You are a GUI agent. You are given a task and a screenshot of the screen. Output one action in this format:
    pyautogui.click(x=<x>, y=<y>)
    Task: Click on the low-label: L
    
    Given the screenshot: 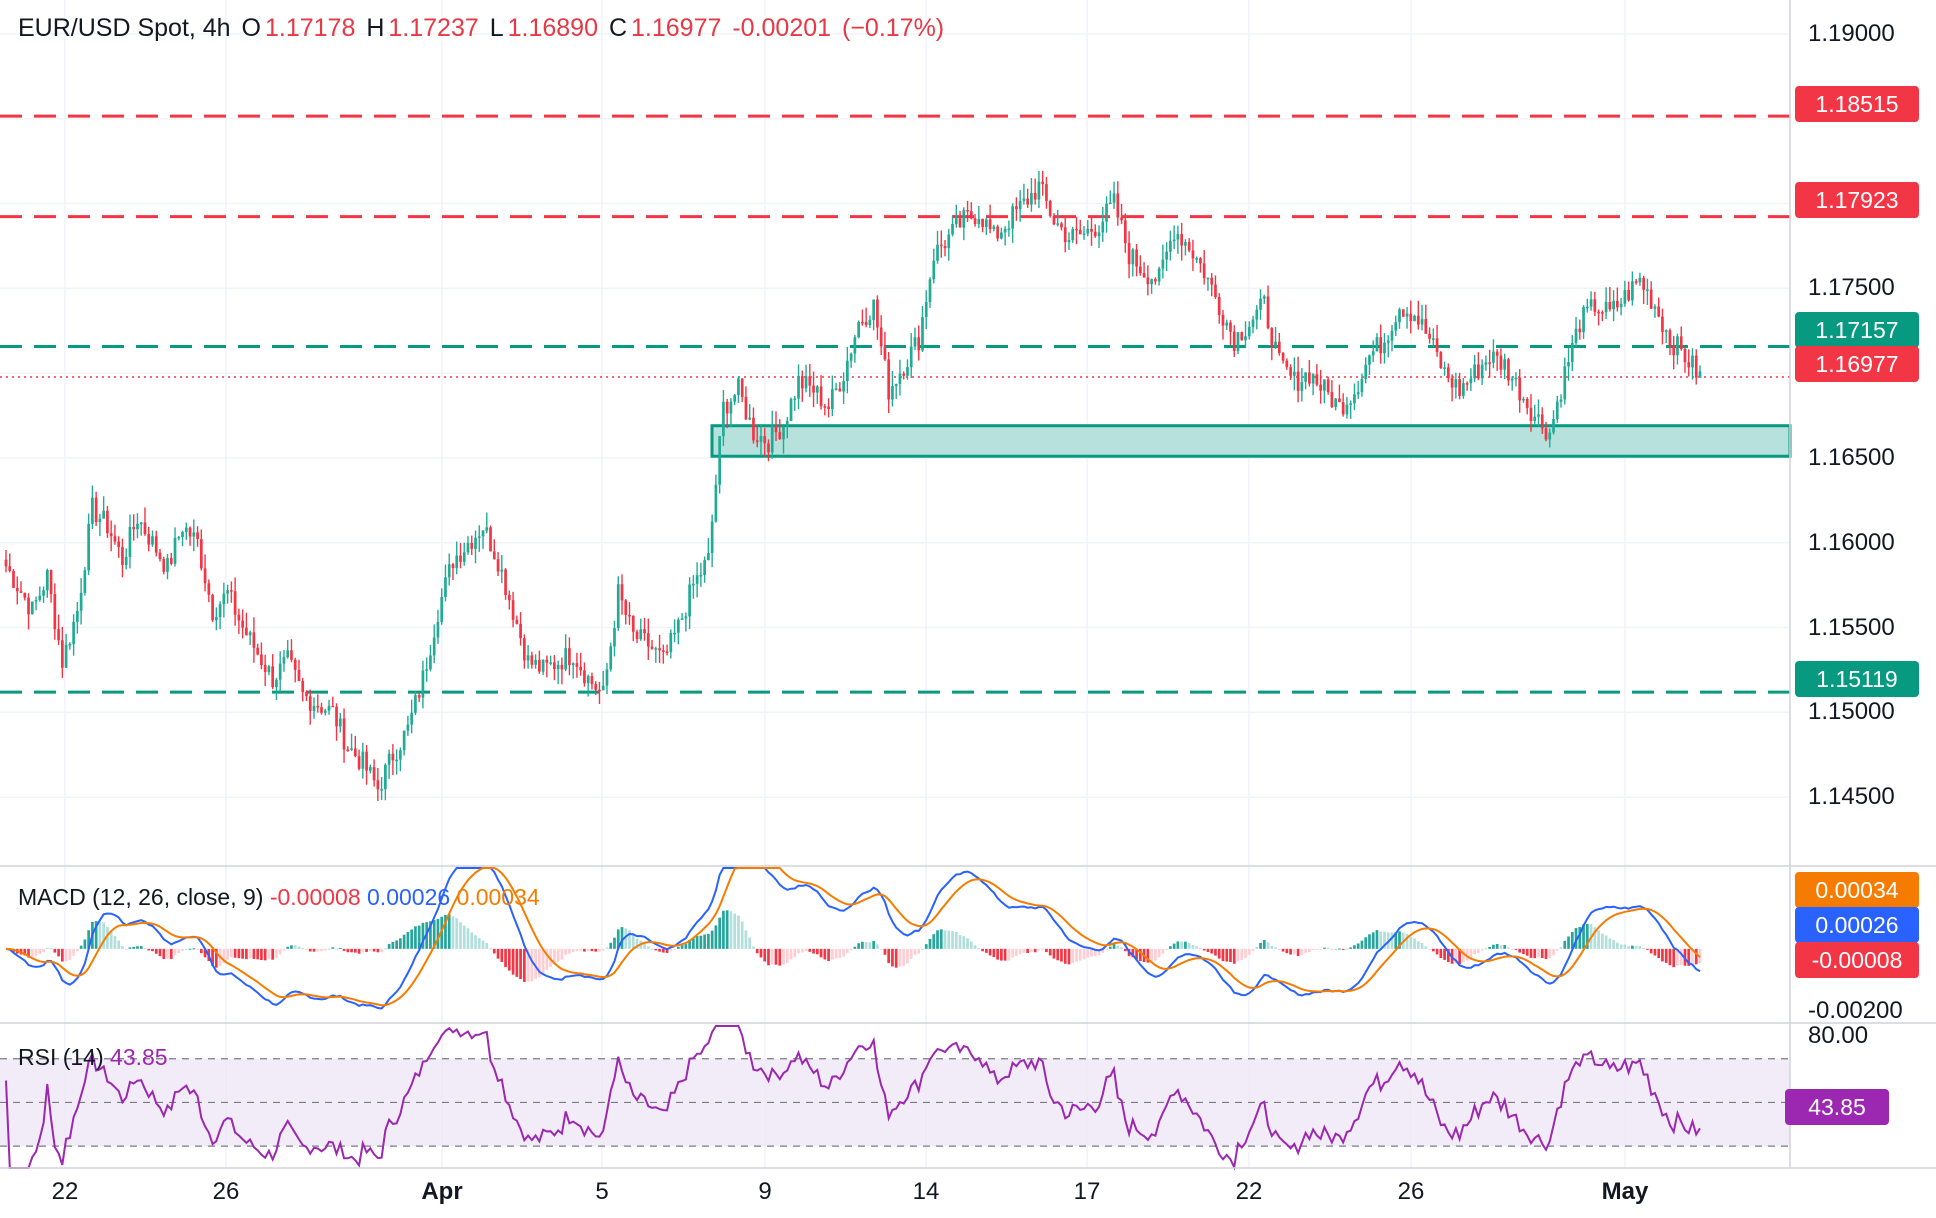 What is the action you would take?
    pyautogui.click(x=496, y=28)
    